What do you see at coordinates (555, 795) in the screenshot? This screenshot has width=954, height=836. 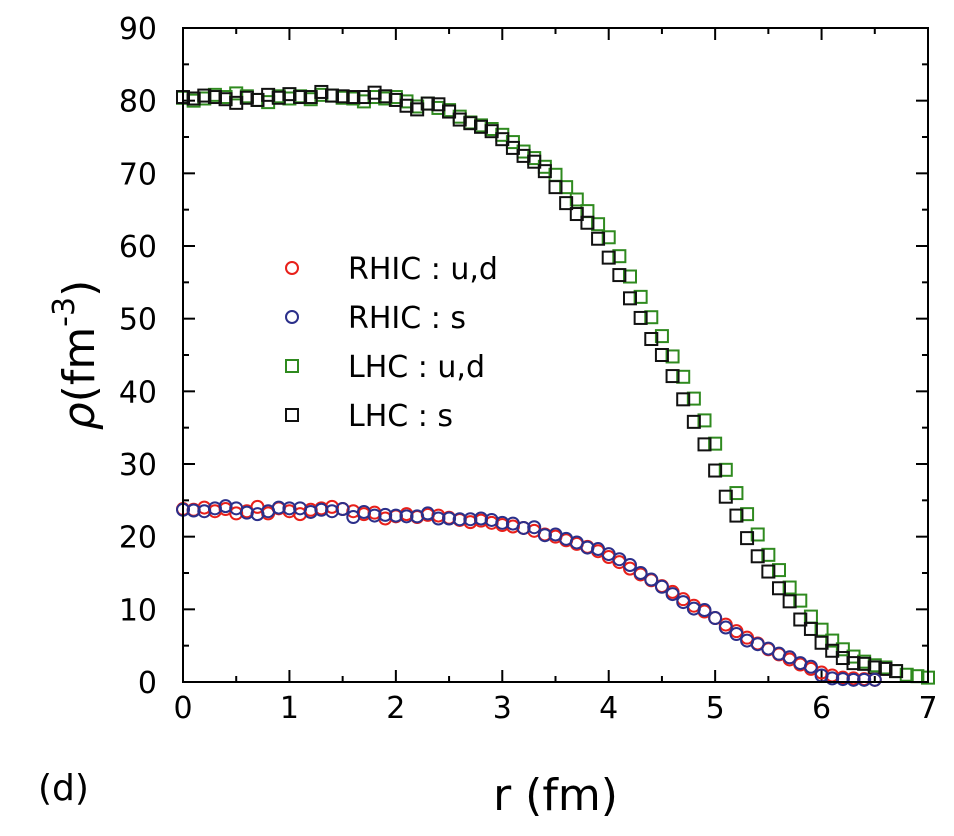 I see `x-axis-label: r (fm)` at bounding box center [555, 795].